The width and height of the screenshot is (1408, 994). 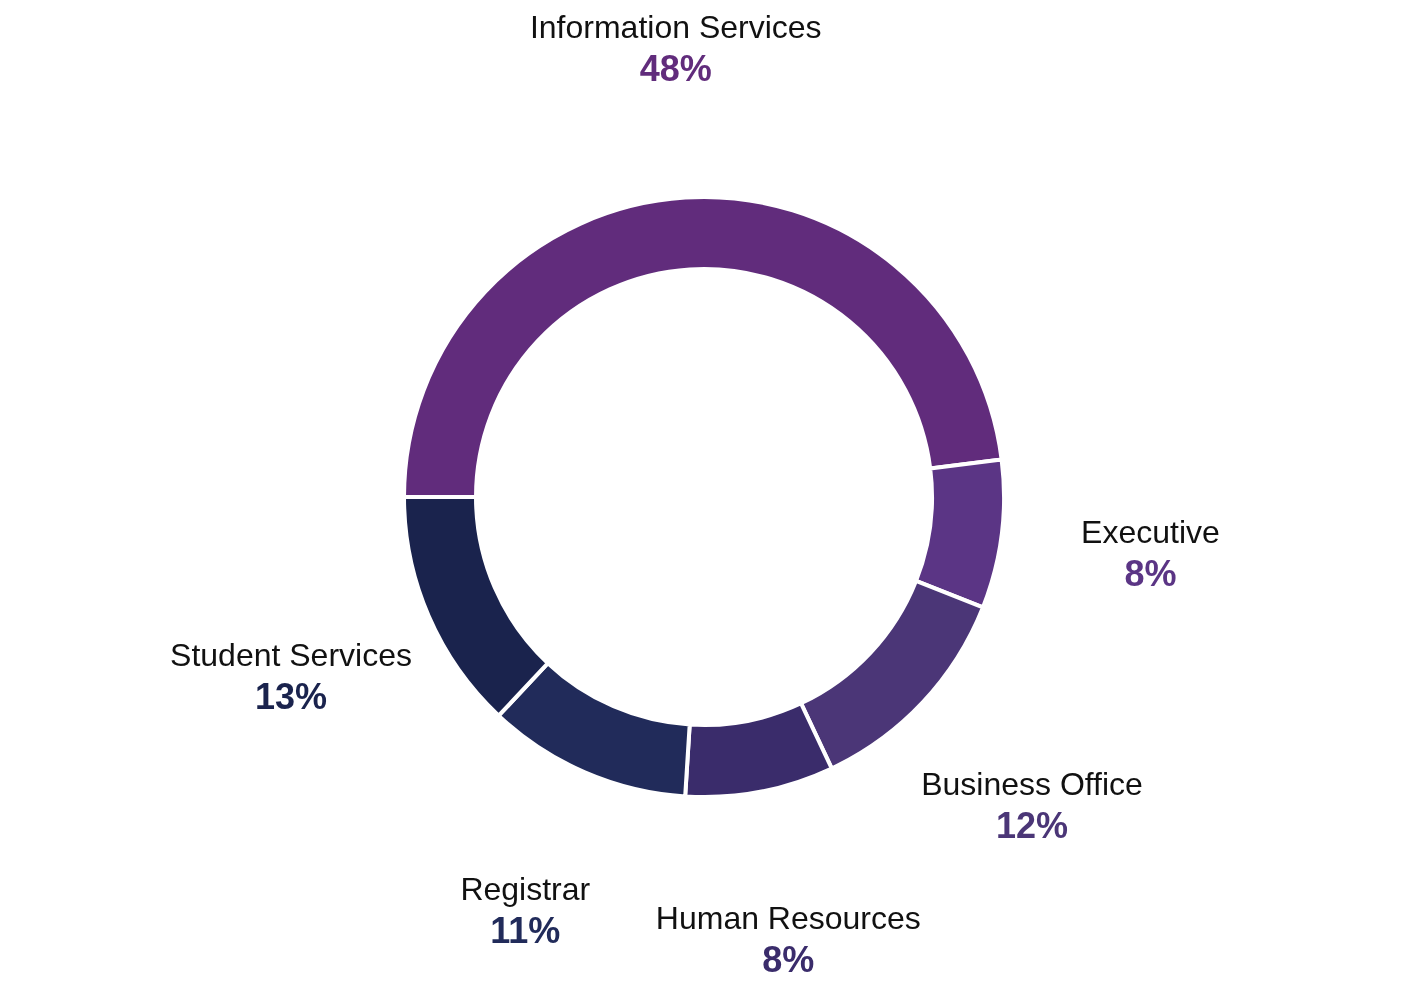 What do you see at coordinates (1032, 826) in the screenshot?
I see `data-label: 12%` at bounding box center [1032, 826].